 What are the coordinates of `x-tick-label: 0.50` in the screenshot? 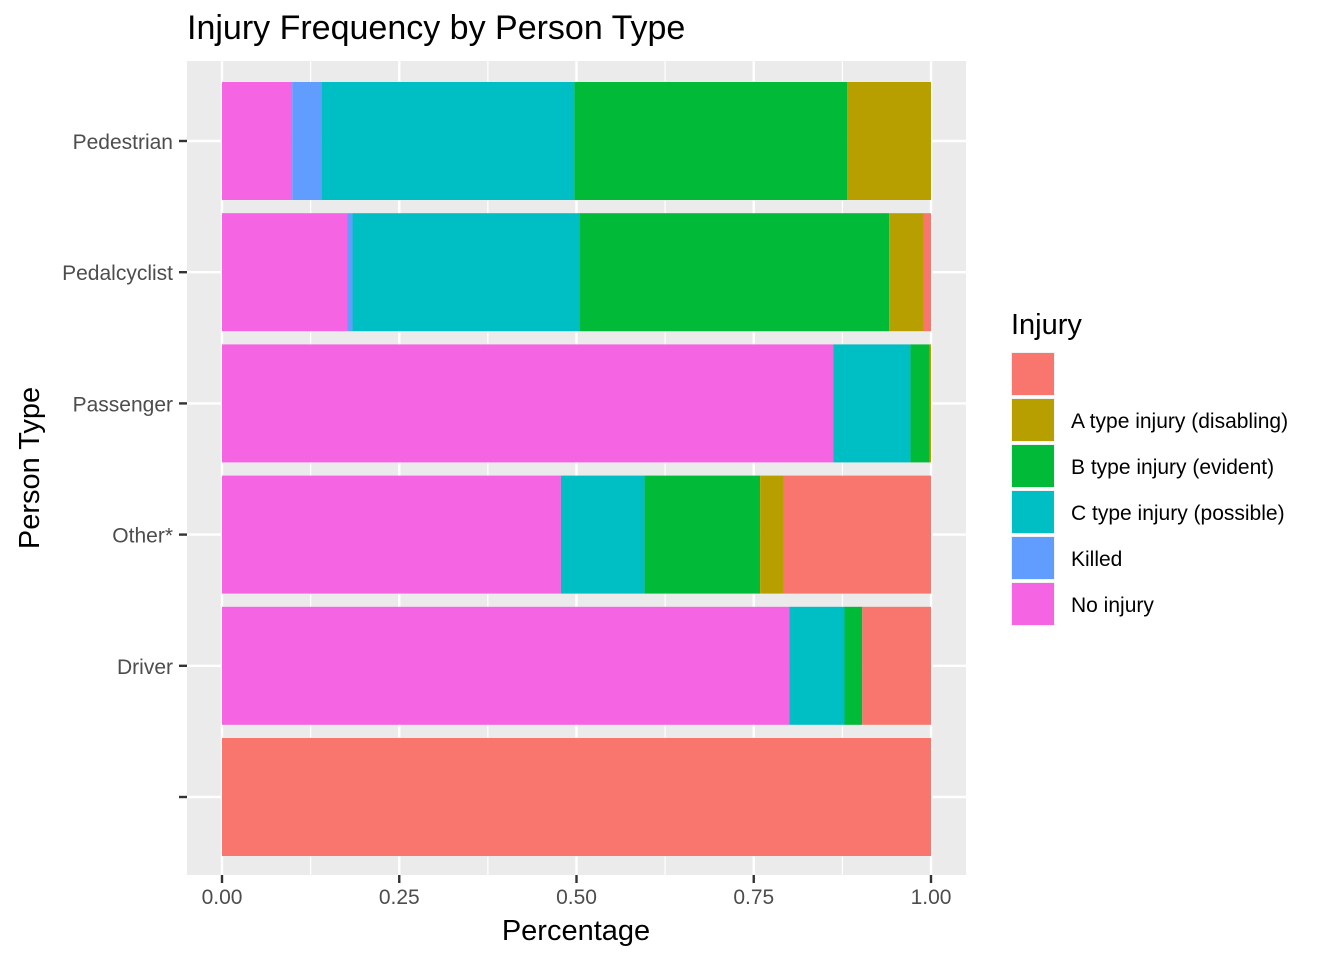 It's located at (576, 897).